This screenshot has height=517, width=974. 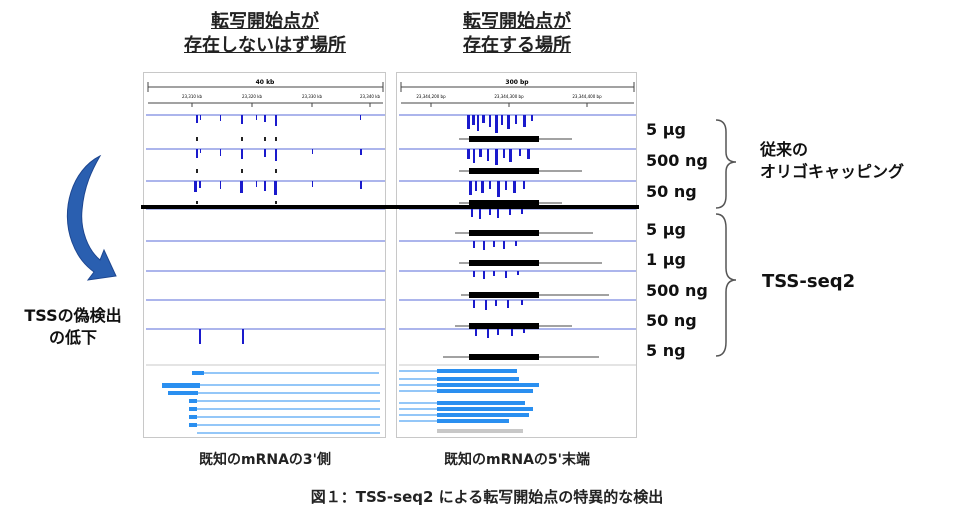 I want to click on note-line2: の低下, so click(x=72, y=337).